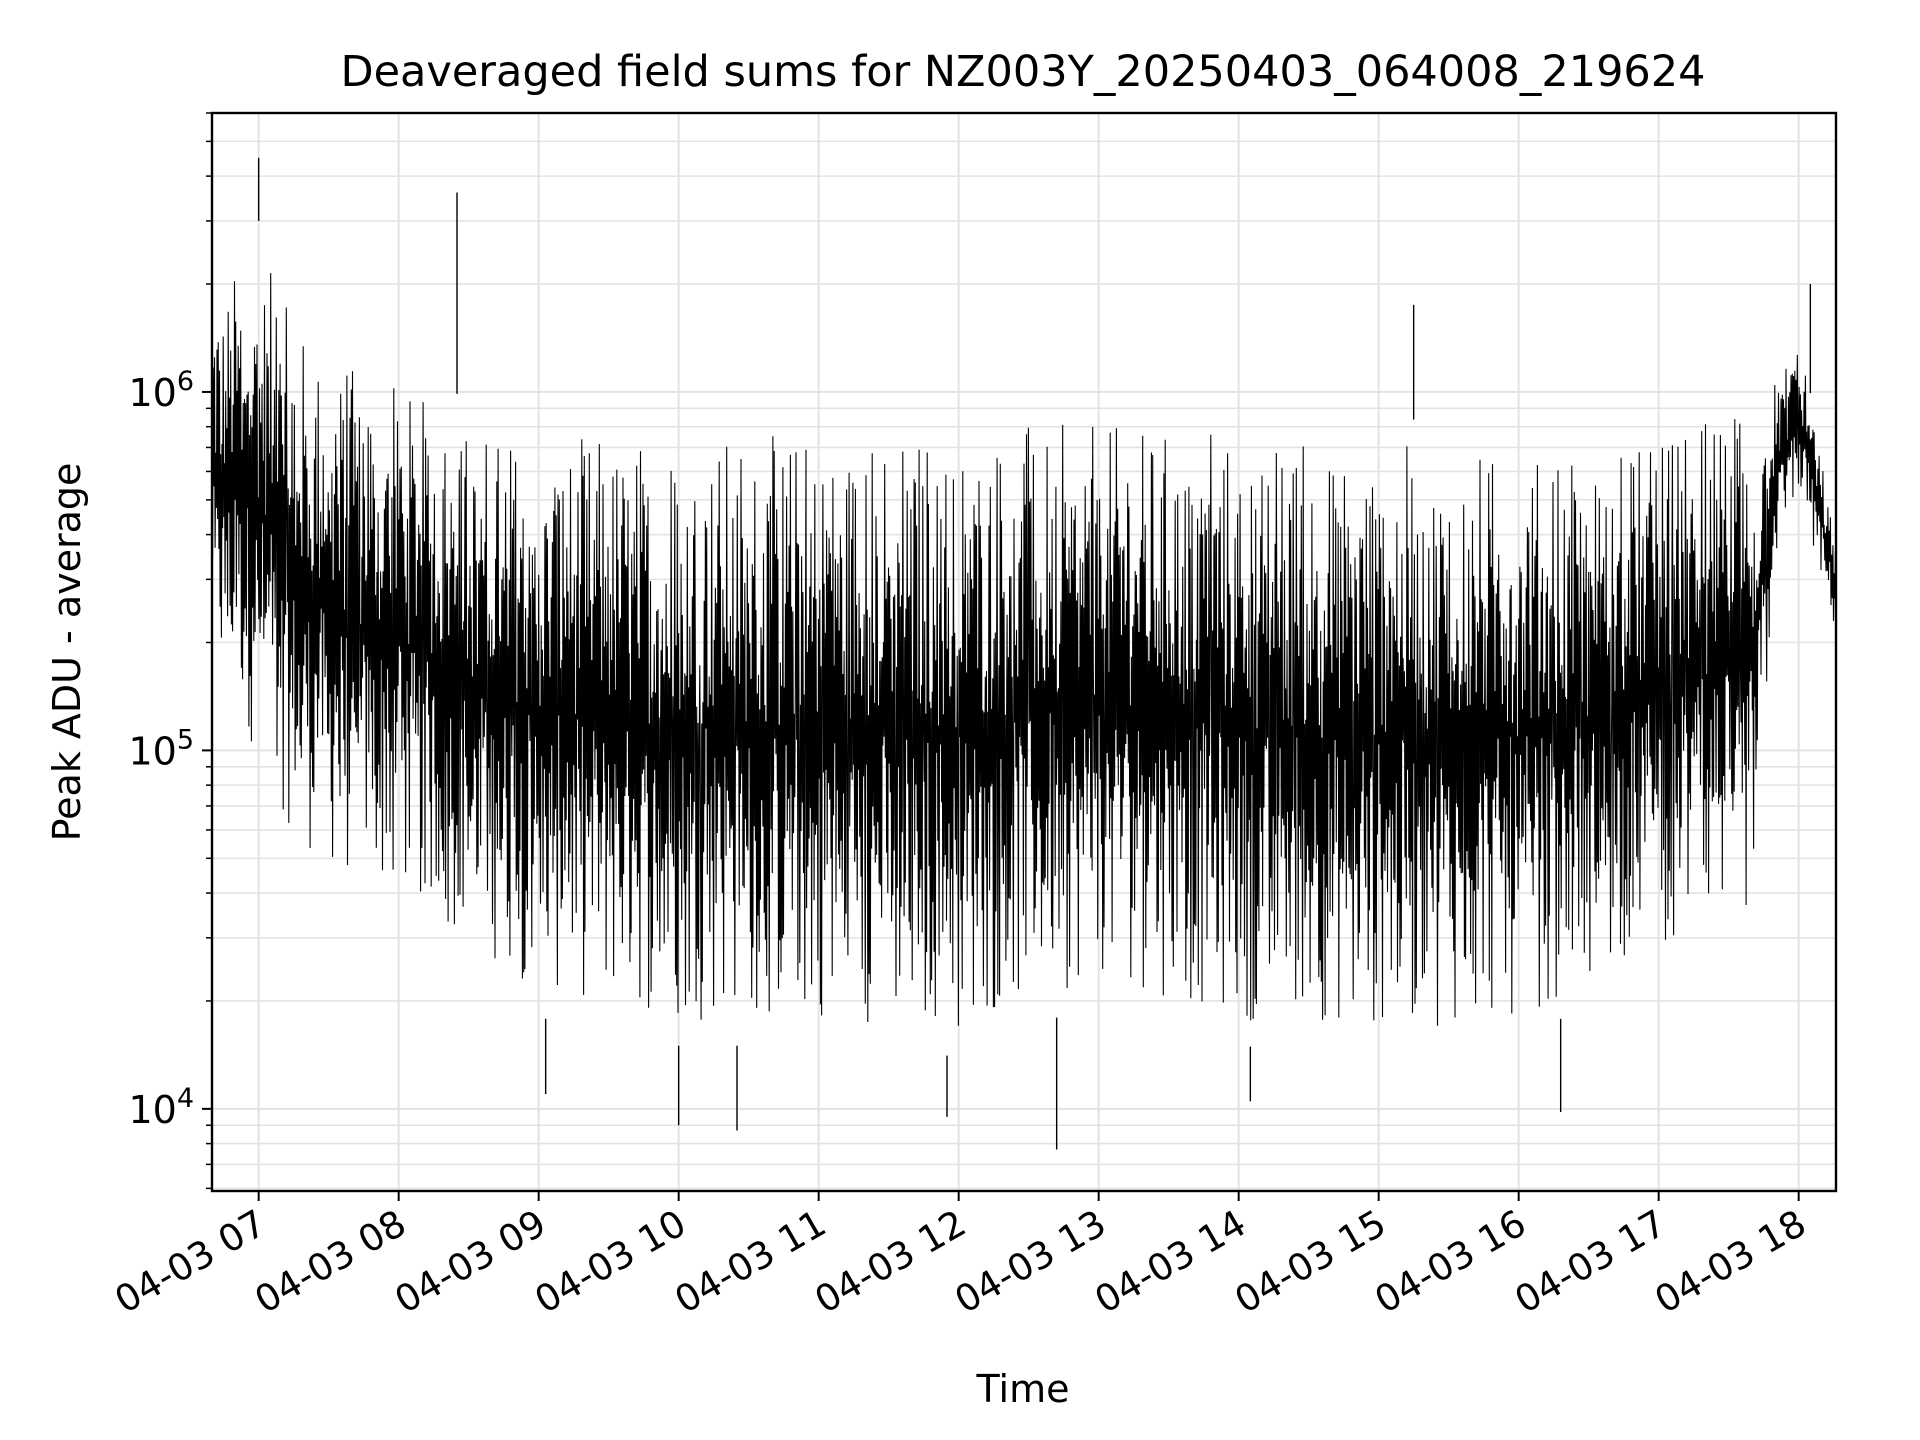  I want to click on y-tick-label: 10⁵, so click(161, 748).